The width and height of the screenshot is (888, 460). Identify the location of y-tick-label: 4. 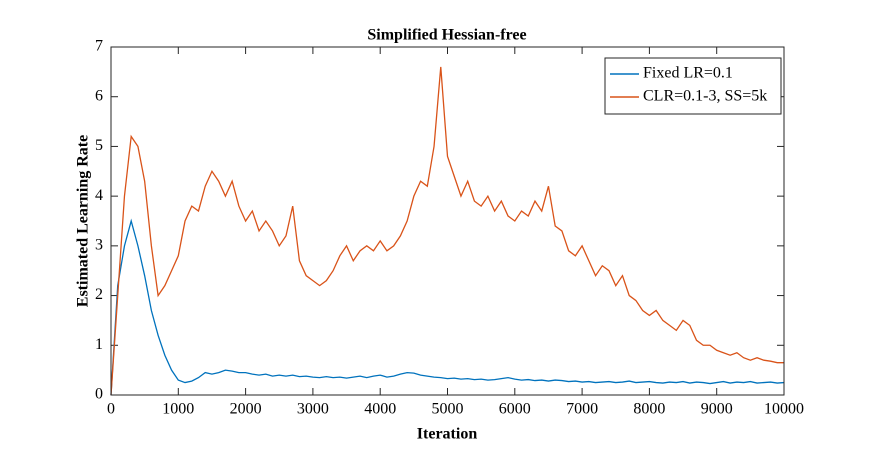
(99, 195).